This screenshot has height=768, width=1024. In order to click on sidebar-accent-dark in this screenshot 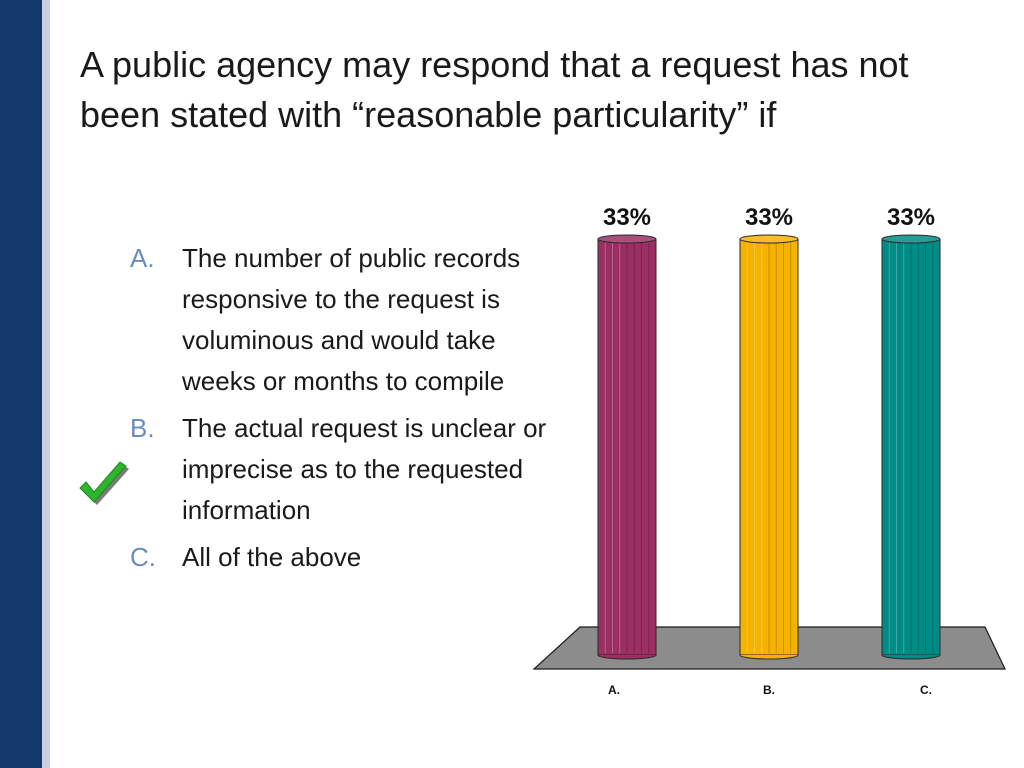, I will do `click(21, 384)`.